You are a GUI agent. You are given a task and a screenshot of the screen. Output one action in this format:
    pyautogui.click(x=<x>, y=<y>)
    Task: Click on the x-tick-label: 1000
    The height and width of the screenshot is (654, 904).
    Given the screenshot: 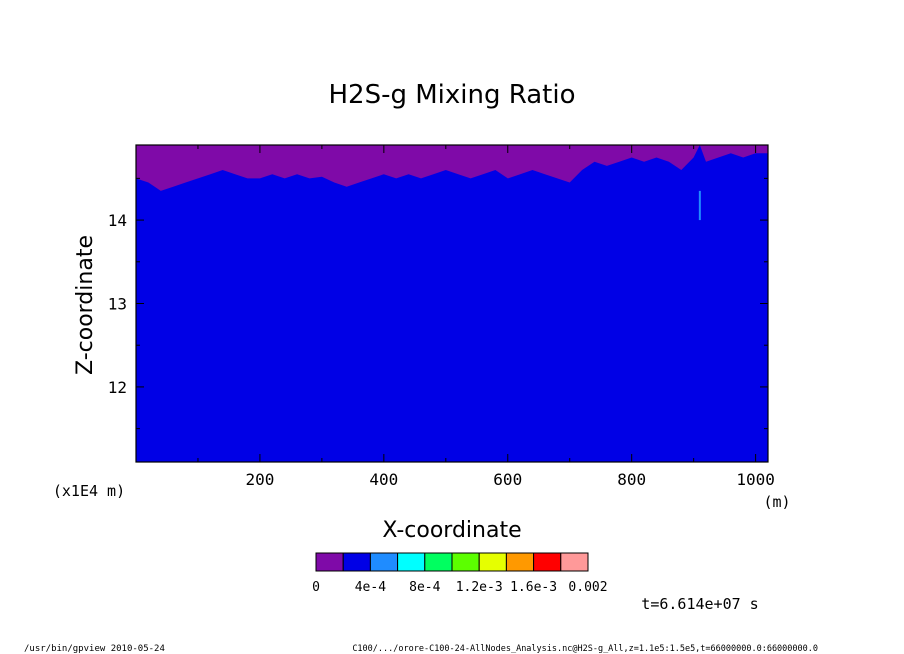 What is the action you would take?
    pyautogui.click(x=755, y=479)
    